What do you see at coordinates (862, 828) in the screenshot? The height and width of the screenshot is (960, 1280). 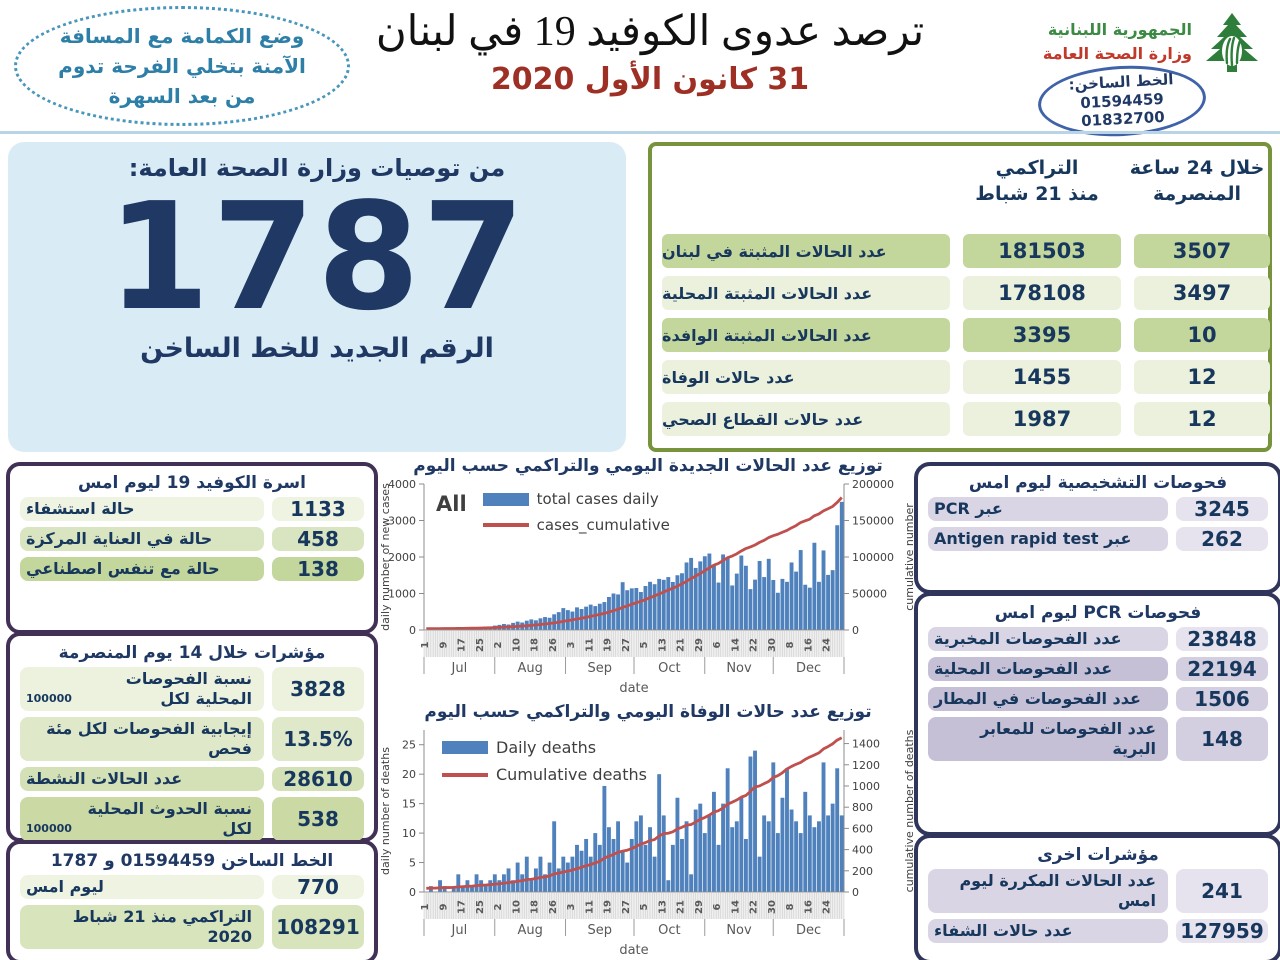 I see `svg-text: 600` at bounding box center [862, 828].